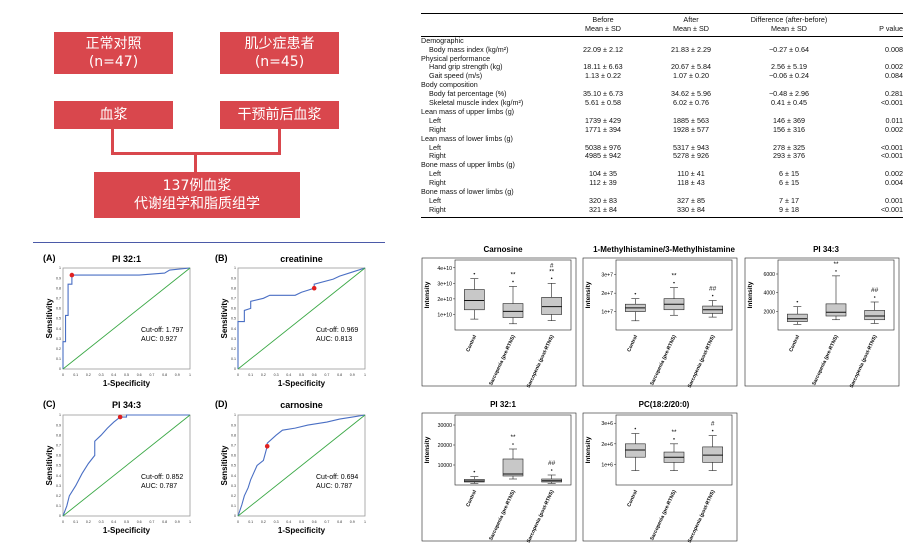  Describe the element at coordinates (789, 209) in the screenshot. I see `cell-difference: 9 ± 18` at that location.